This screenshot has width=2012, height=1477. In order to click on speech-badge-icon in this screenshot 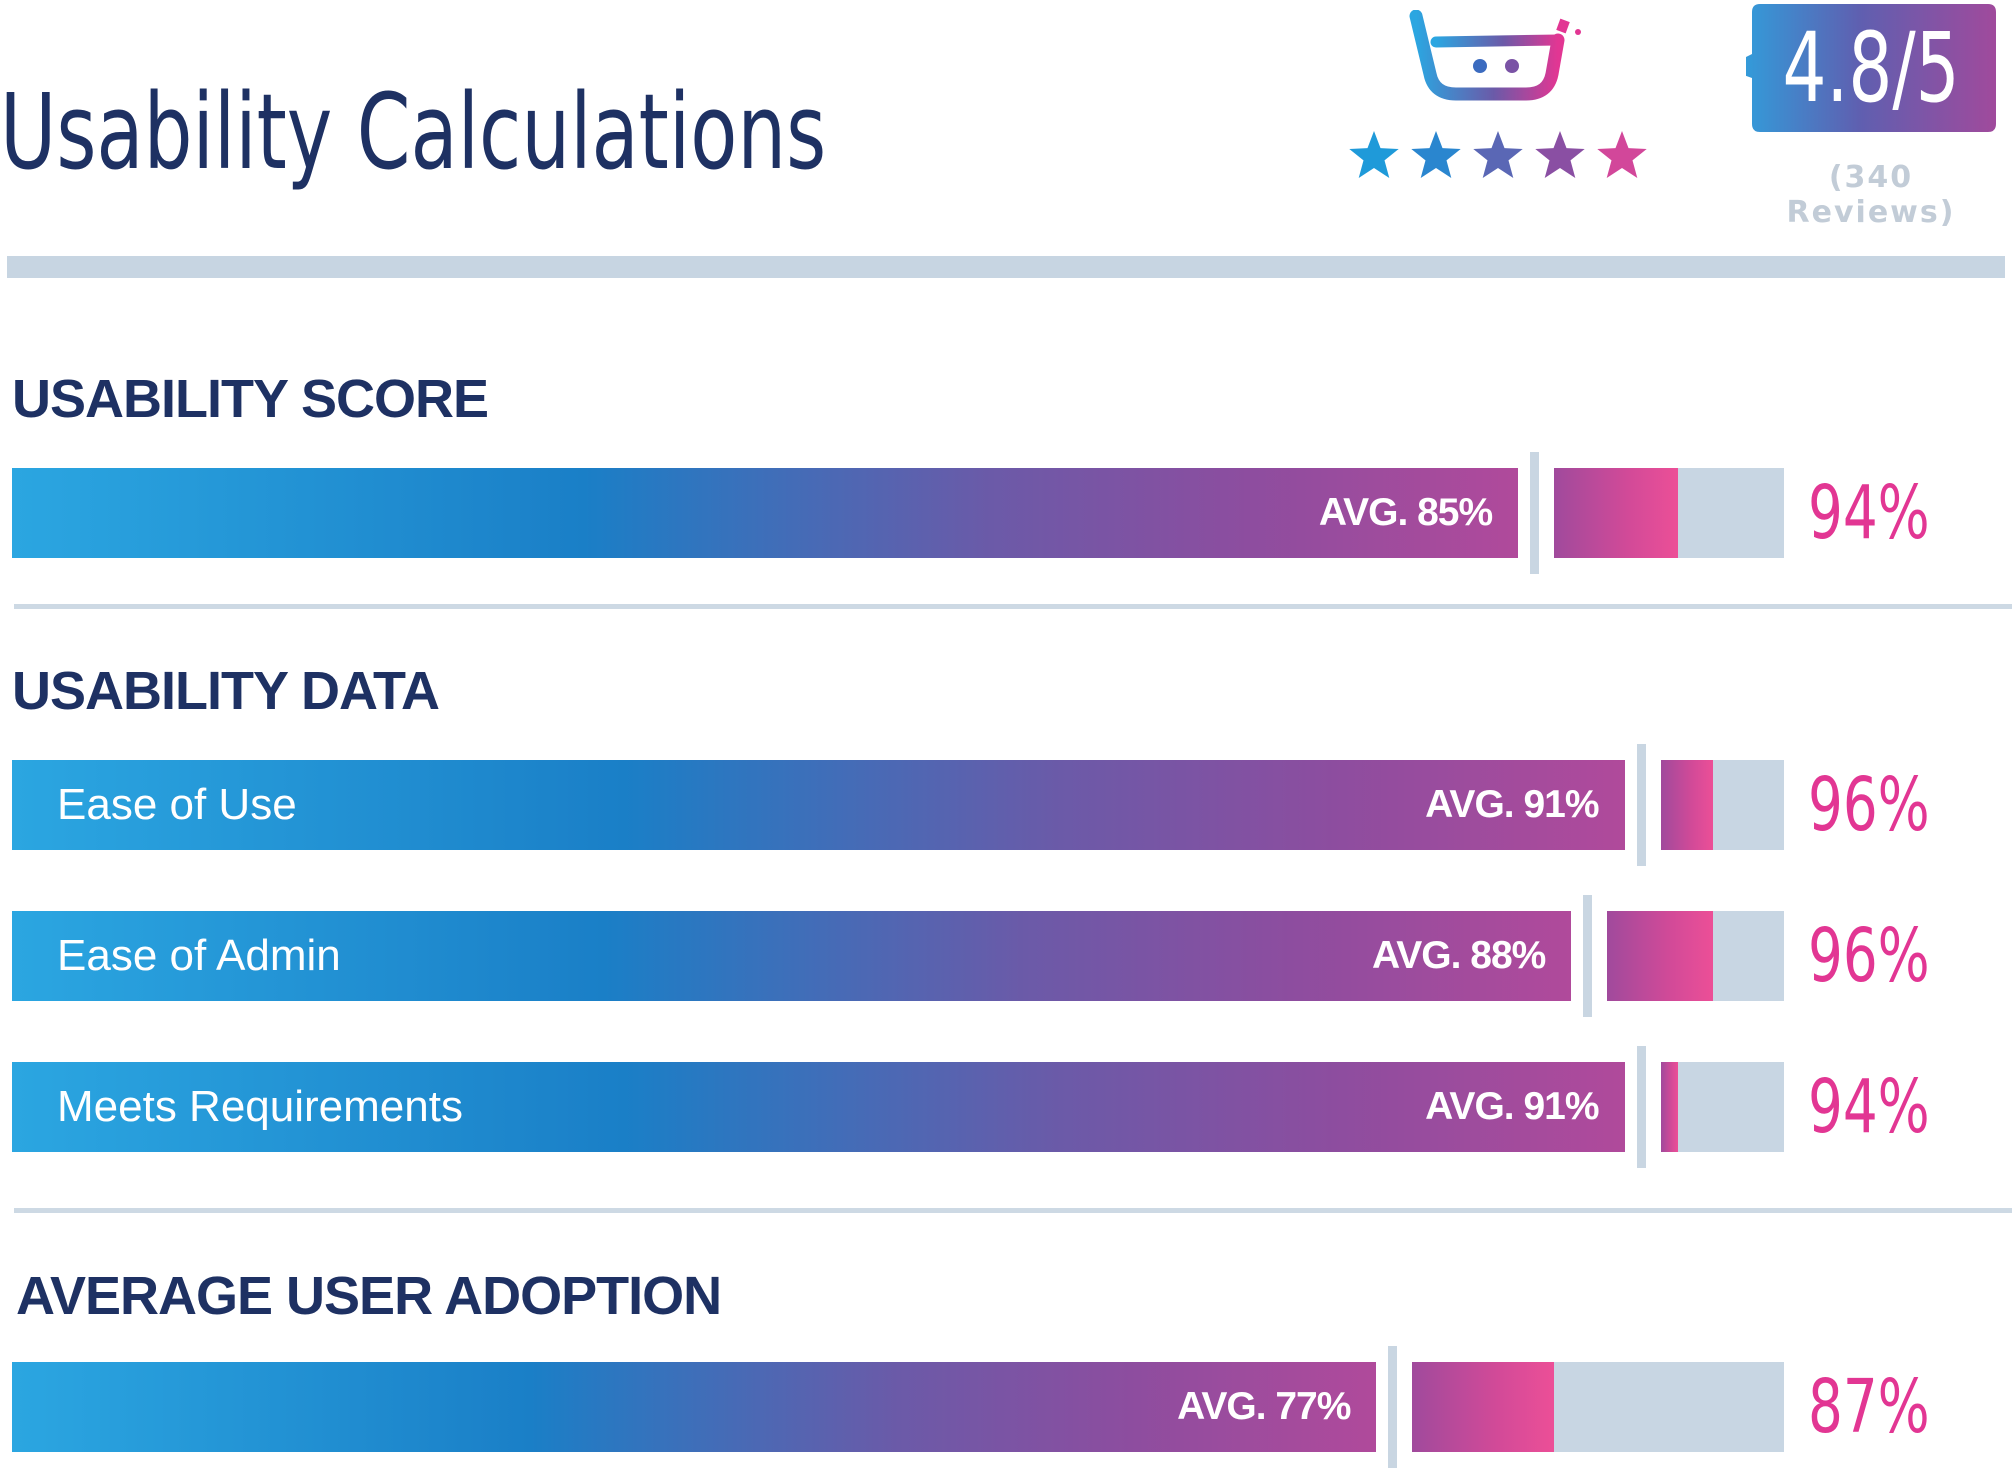, I will do `click(1871, 68)`.